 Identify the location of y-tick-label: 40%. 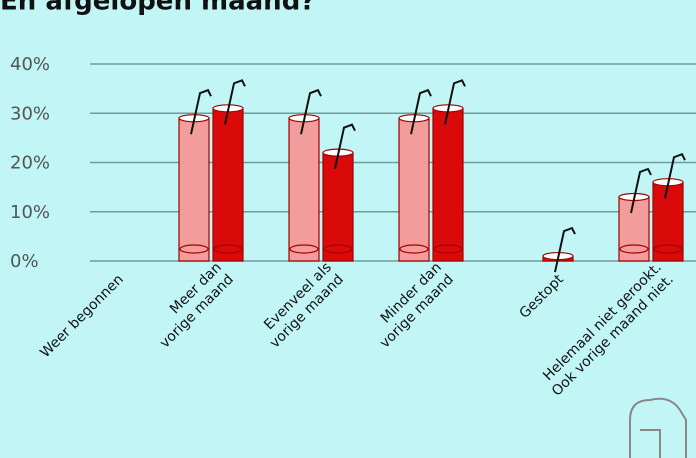
(30, 64).